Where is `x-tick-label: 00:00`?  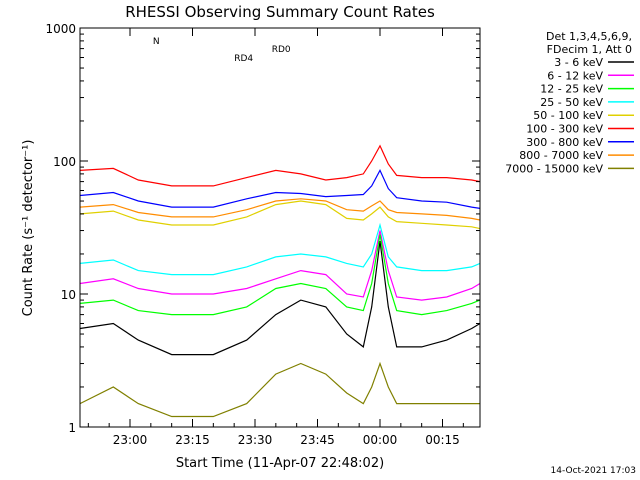 x-tick-label: 00:00 is located at coordinates (380, 440).